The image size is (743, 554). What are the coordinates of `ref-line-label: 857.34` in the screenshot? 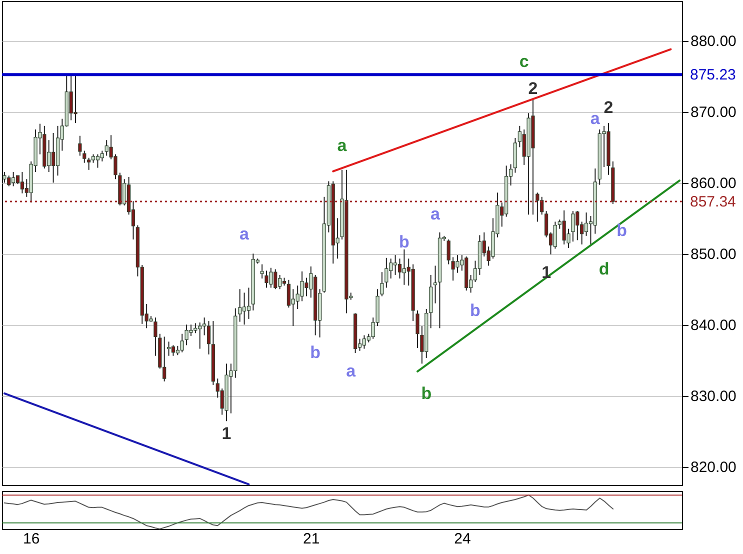 It's located at (713, 202).